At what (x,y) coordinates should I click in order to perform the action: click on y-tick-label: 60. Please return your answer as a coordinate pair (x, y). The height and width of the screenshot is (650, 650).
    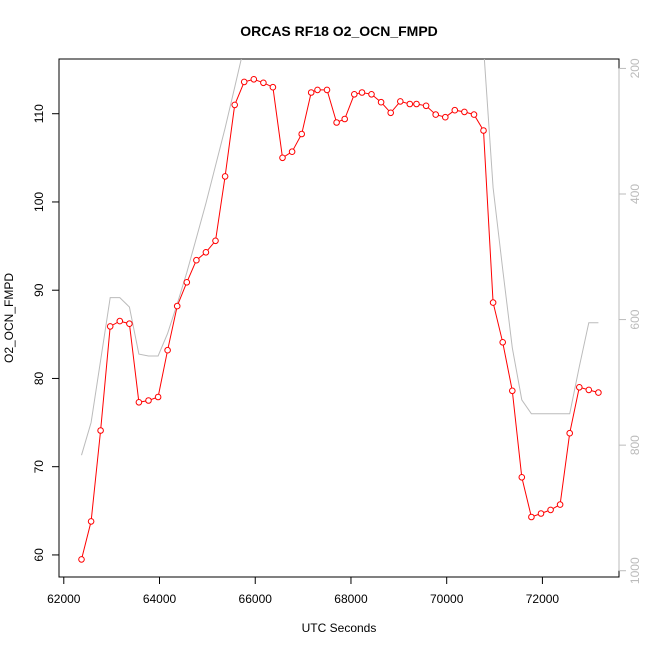
    Looking at the image, I should click on (39, 555).